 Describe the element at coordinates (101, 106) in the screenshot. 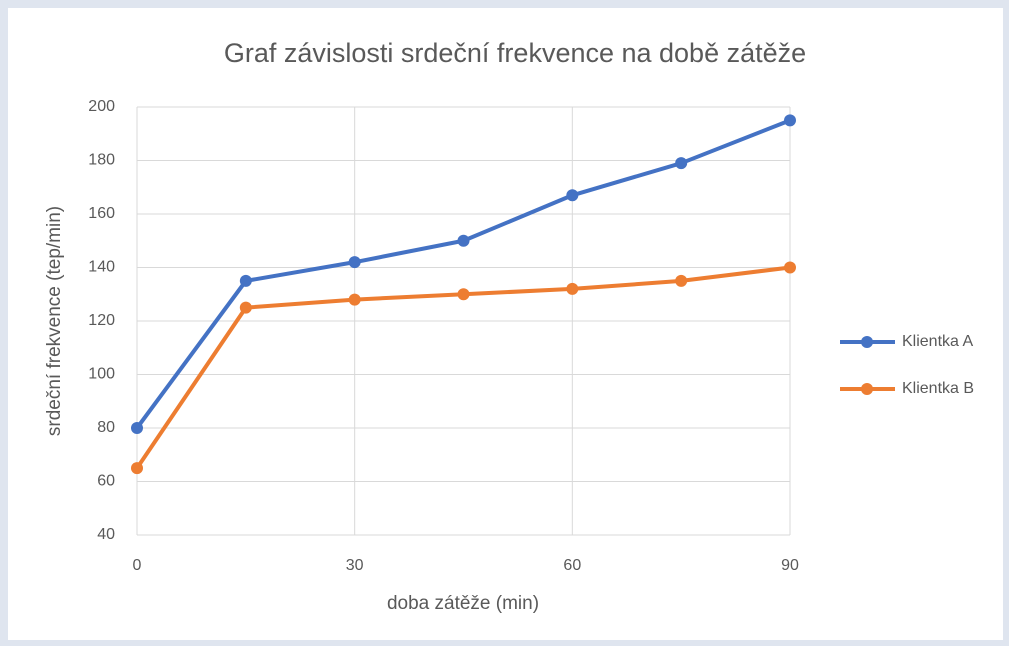

I see `y-tick-label: 200` at that location.